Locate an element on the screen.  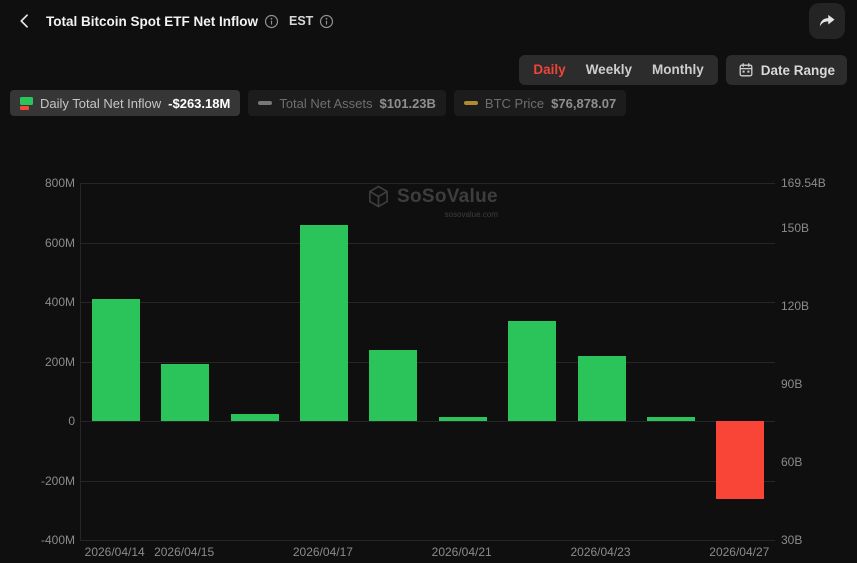
date-range-button: Date Range is located at coordinates (786, 70).